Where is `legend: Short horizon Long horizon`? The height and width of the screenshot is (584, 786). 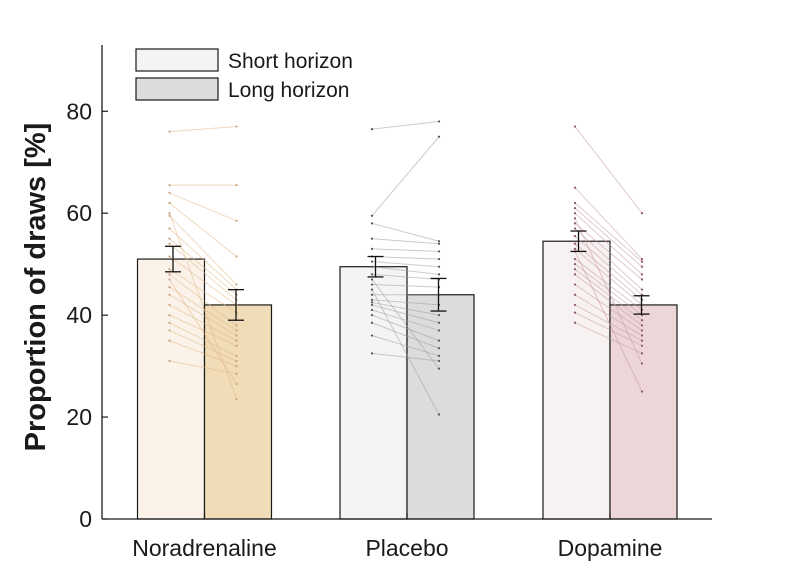
legend: Short horizon Long horizon is located at coordinates (244, 75).